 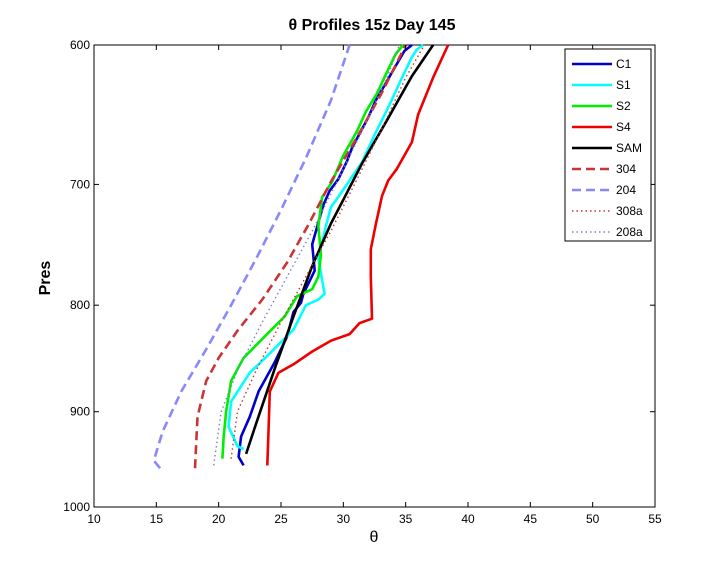 I want to click on y-tick-label: 900, so click(x=80, y=412).